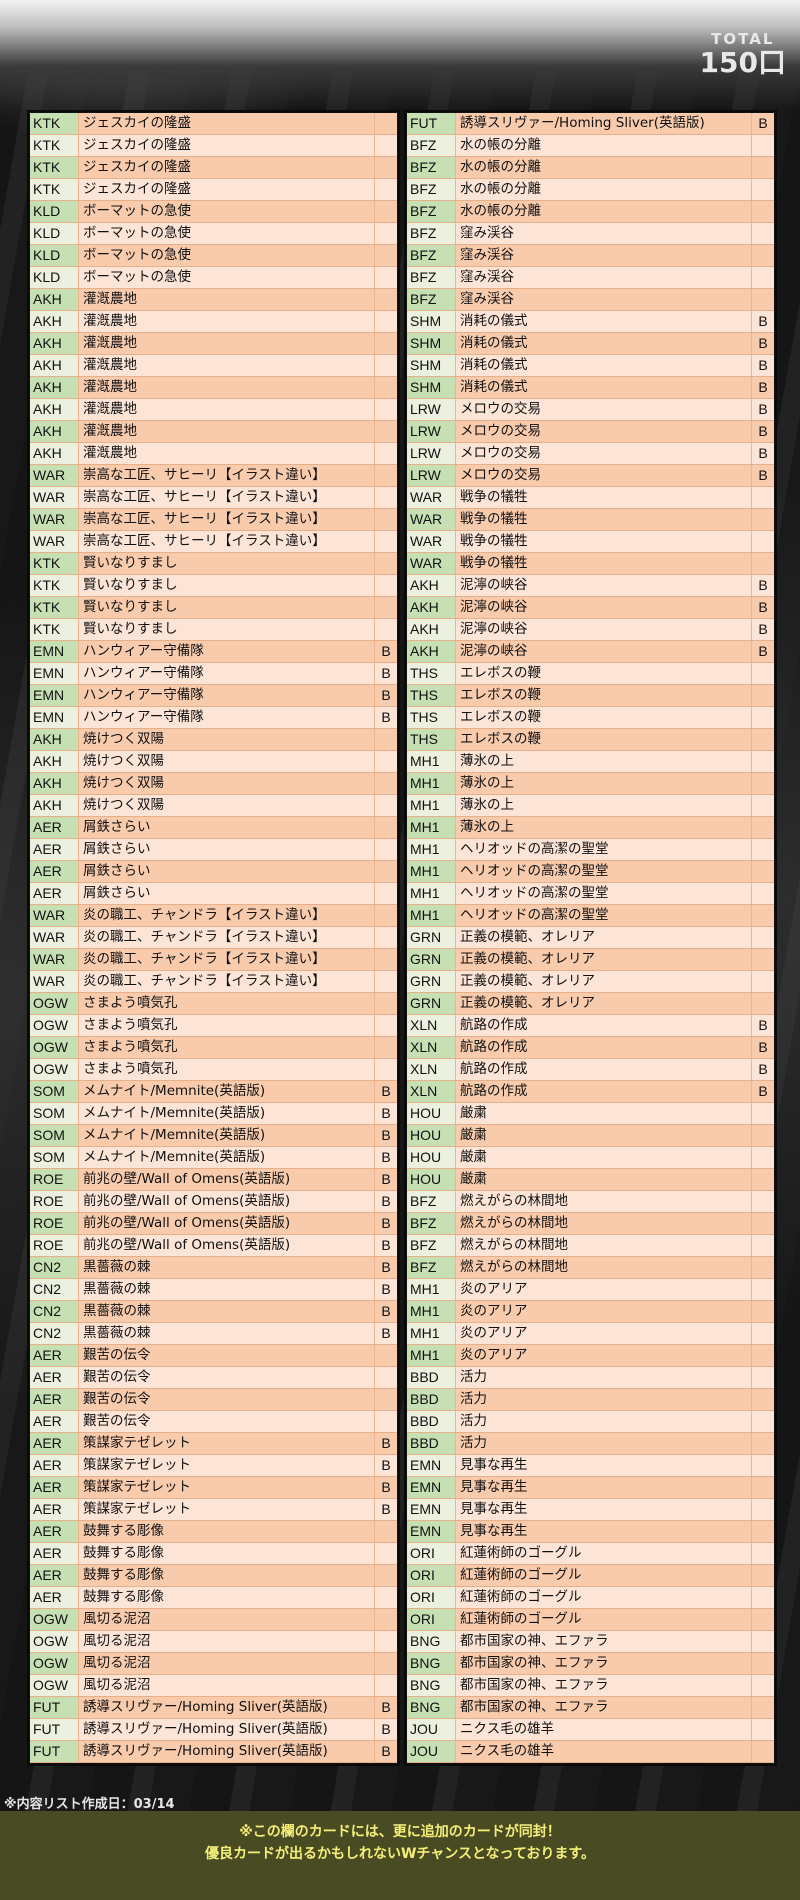 The height and width of the screenshot is (1900, 800). I want to click on table-row: BFZ 水の帳の分離, so click(590, 168).